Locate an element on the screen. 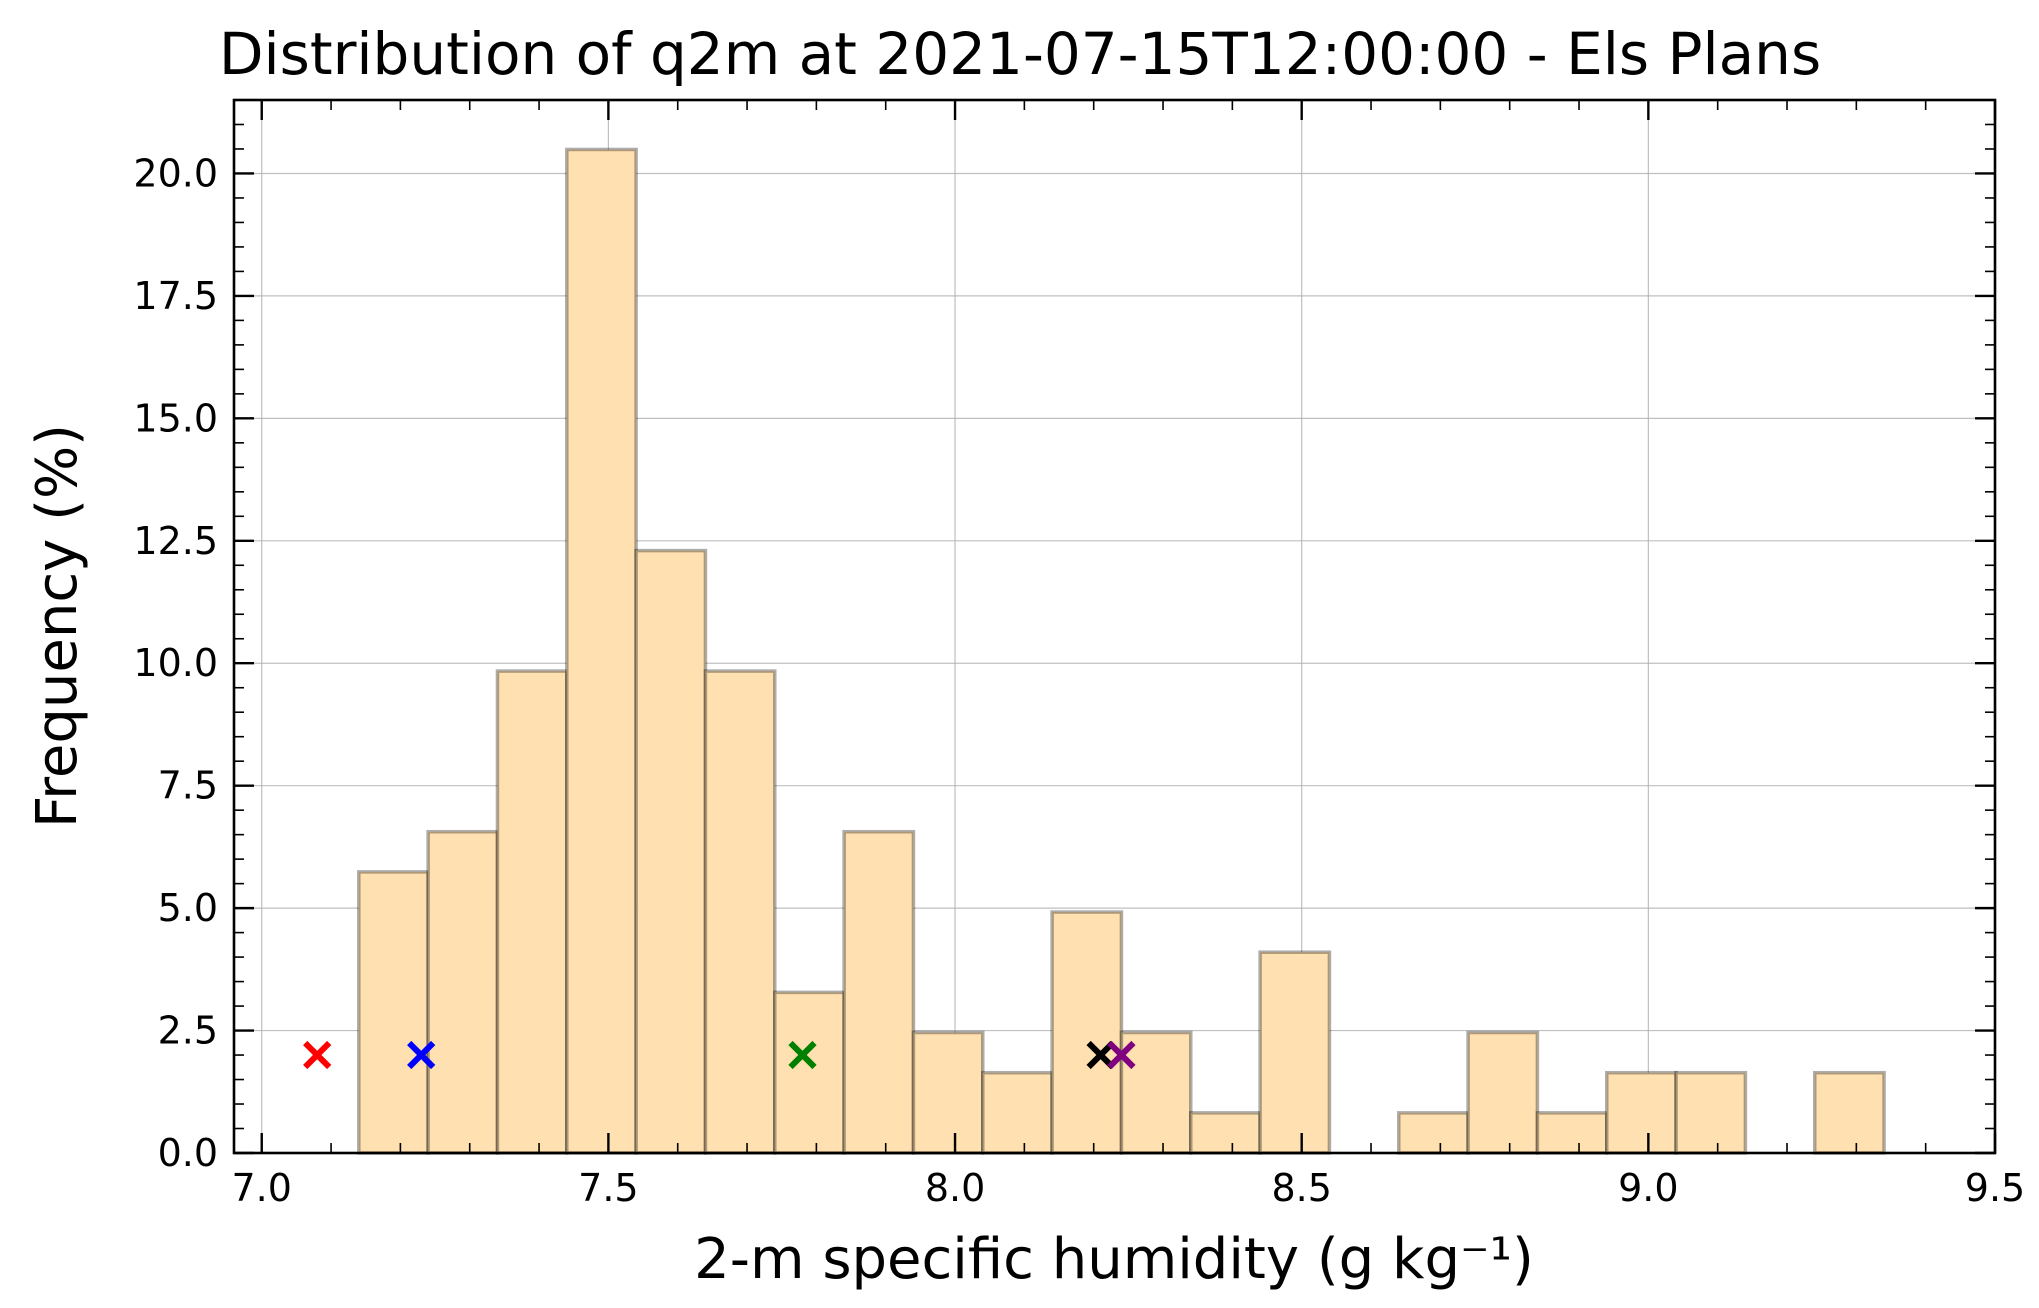 The image size is (2039, 1308). y-tick-labels: 0.0 2.5 5.0 7.5 10.0 12.5 15.0 17.5 20.0 is located at coordinates (175, 663).